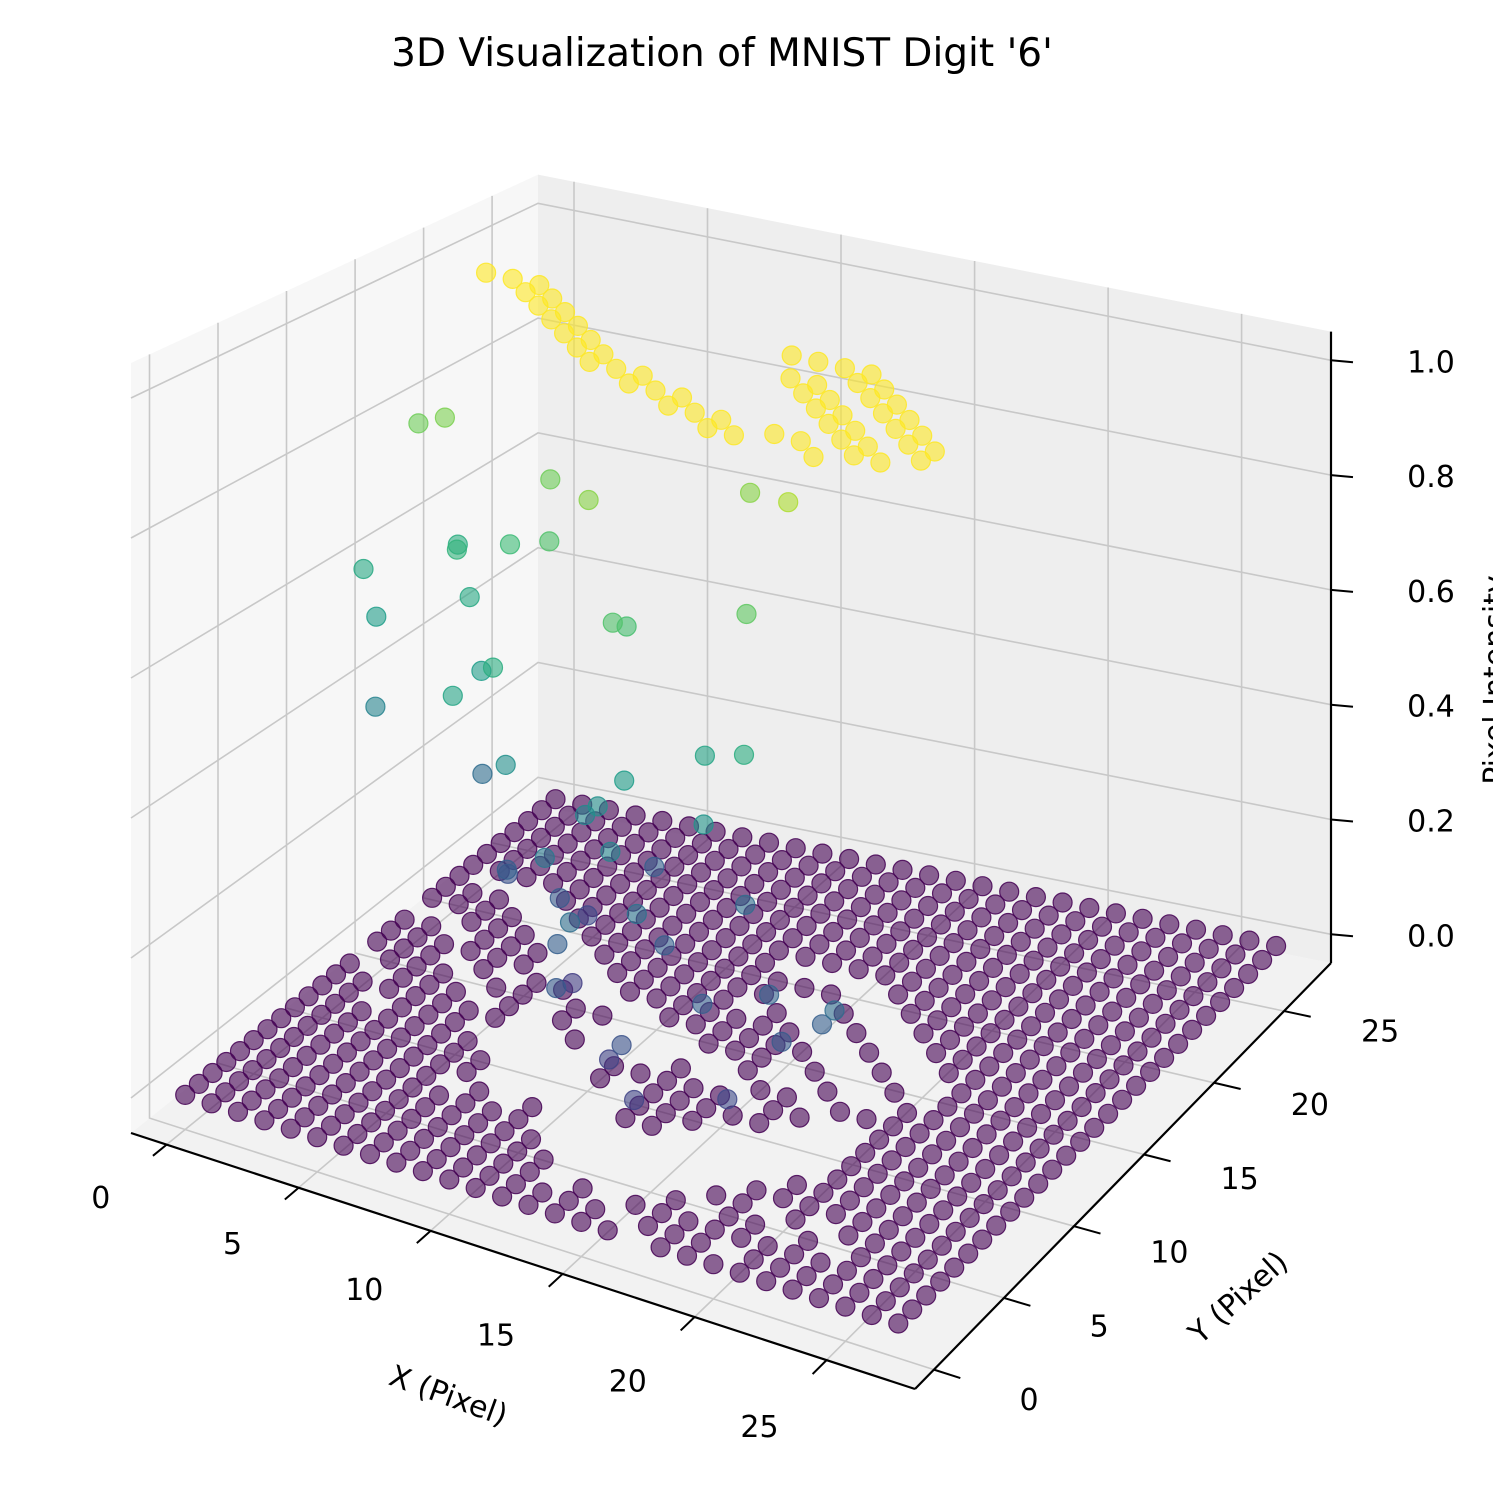 This screenshot has height=1509, width=1493. I want to click on x-tick-label: 20, so click(628, 1381).